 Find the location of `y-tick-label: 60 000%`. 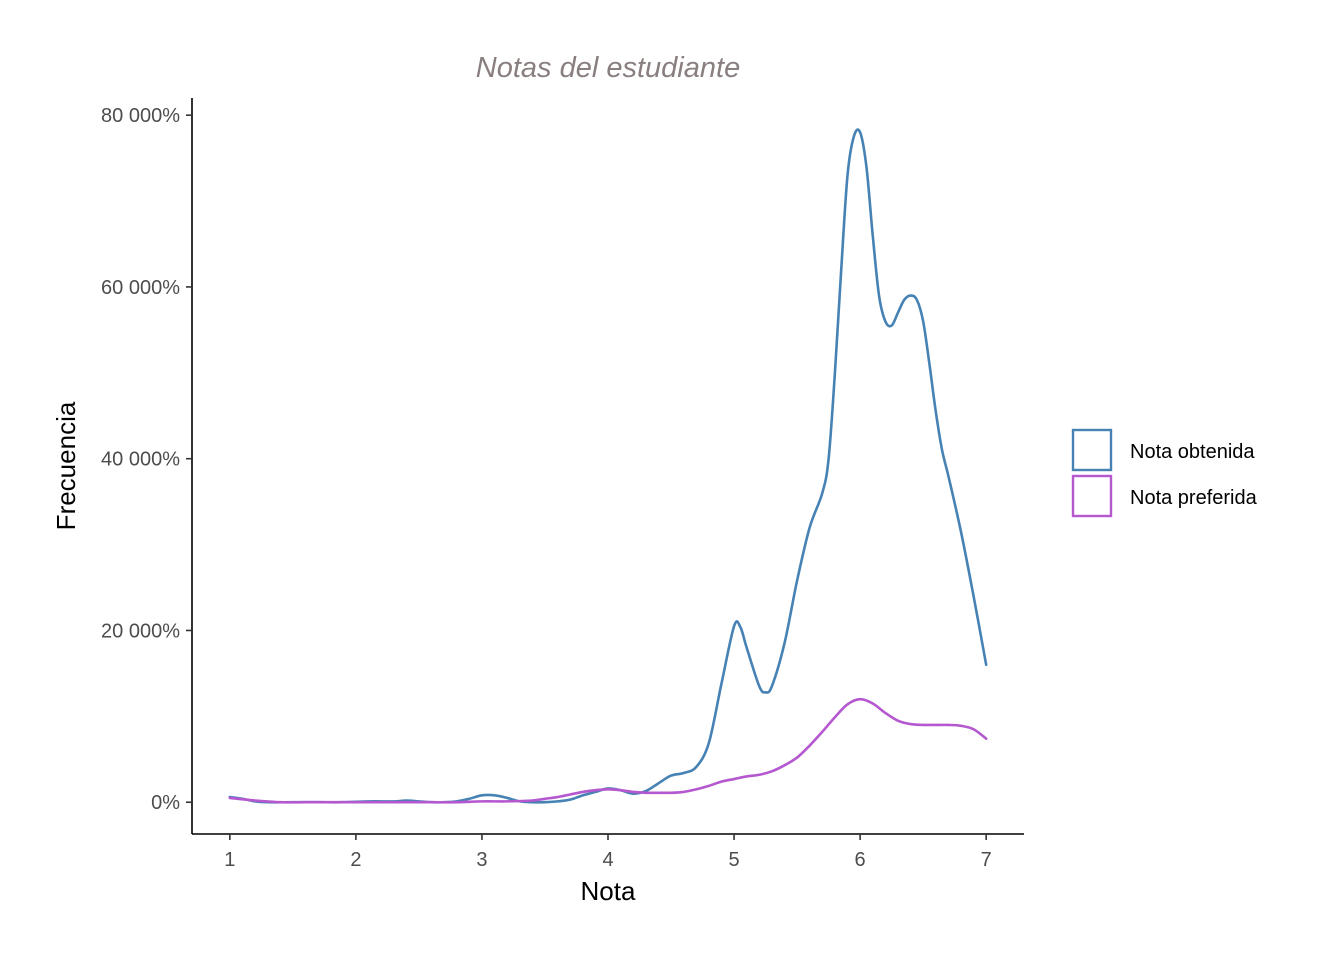

y-tick-label: 60 000% is located at coordinates (140, 288).